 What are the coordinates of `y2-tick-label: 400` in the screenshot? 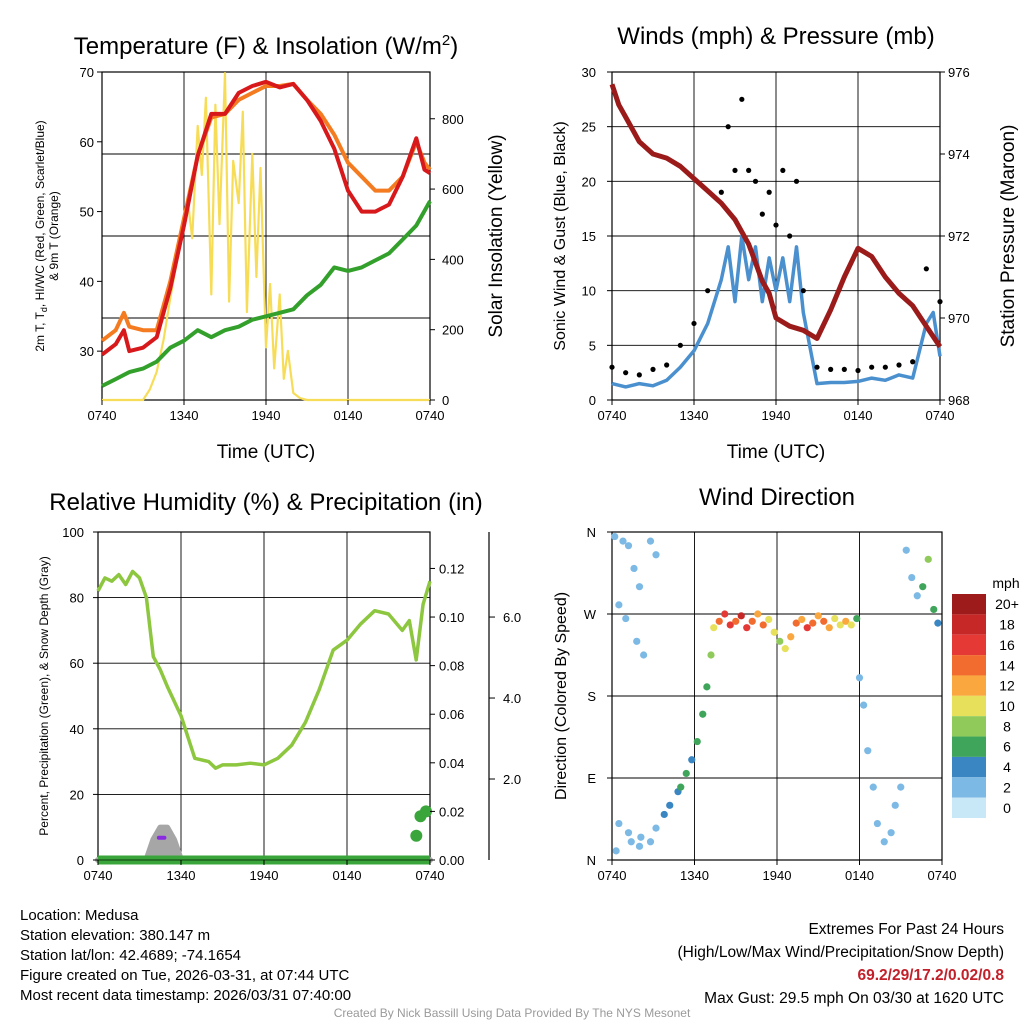 It's located at (453, 259).